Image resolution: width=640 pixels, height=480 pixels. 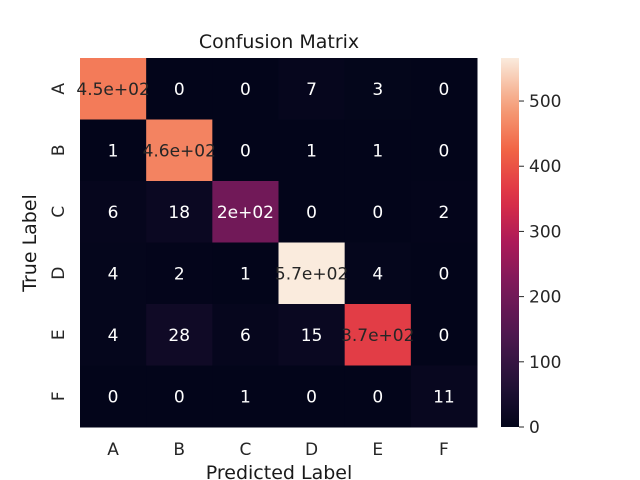 I want to click on cell-annotation: 2e+02, so click(x=245, y=213).